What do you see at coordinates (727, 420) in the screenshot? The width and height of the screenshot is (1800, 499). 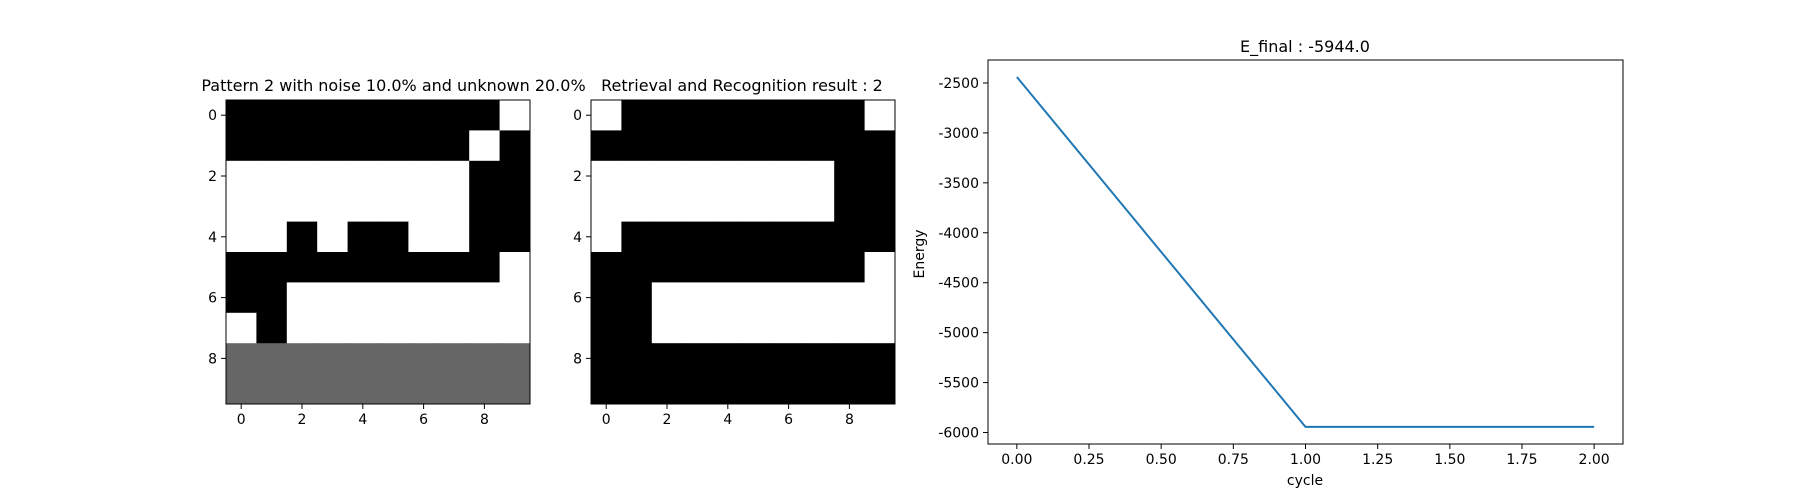 I see `retrieval-result-x-tick-label: 4` at bounding box center [727, 420].